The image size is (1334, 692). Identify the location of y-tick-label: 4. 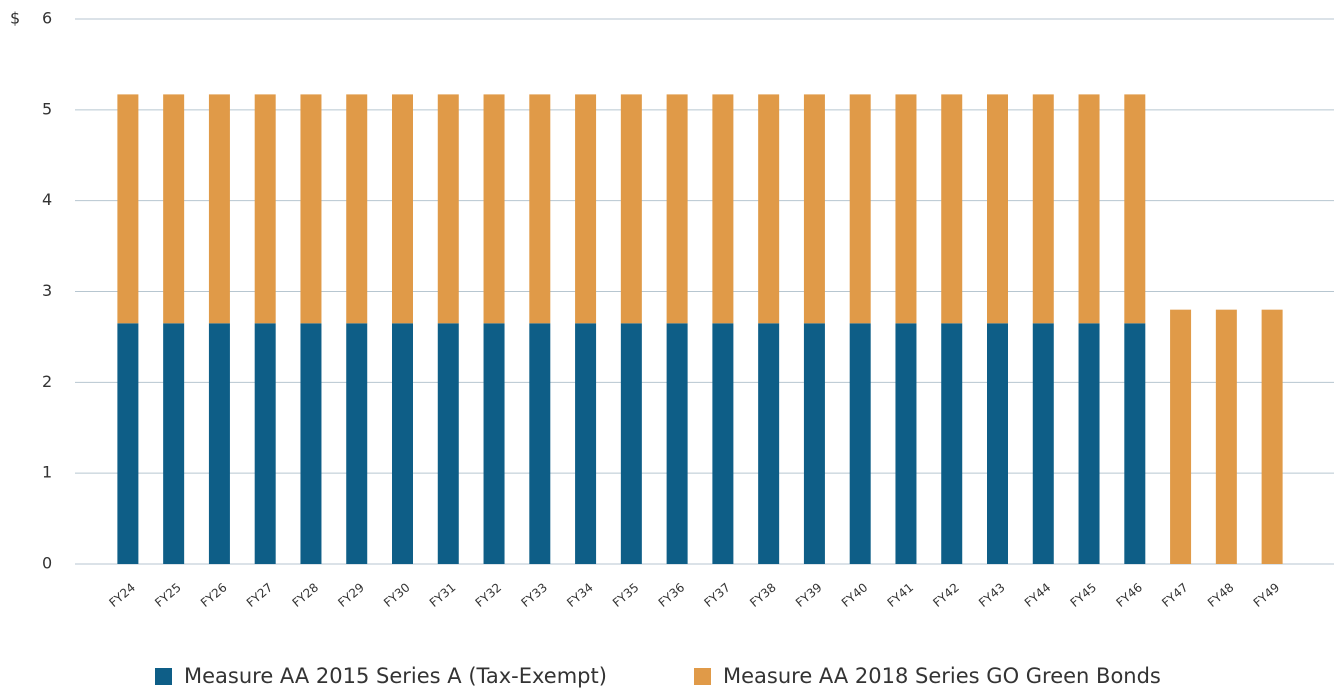
(47, 199).